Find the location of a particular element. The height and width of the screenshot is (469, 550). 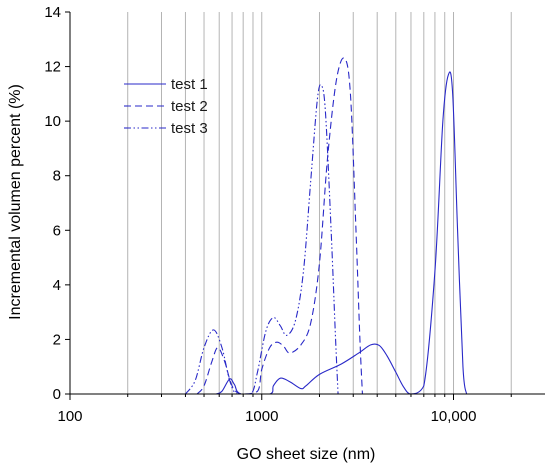

legend: test 1 test 2 test 3 is located at coordinates (166, 106).